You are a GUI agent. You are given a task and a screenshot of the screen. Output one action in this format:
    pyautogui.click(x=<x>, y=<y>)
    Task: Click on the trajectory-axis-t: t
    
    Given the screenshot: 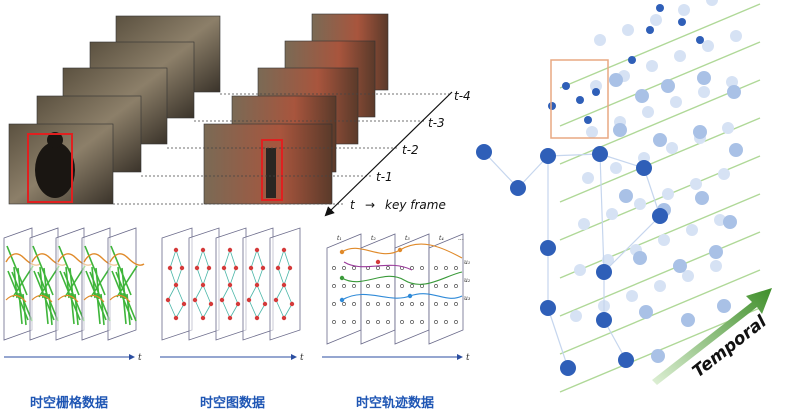 What is the action you would take?
    pyautogui.click(x=468, y=358)
    